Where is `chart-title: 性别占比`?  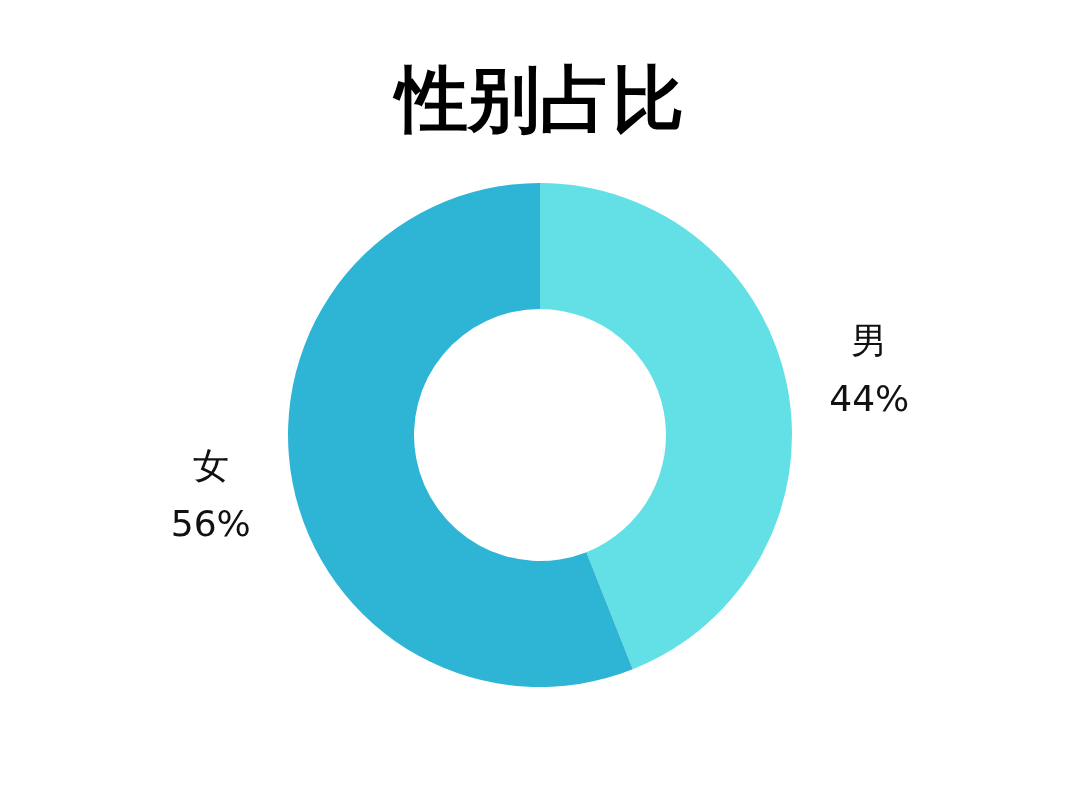
chart-title: 性别占比 is located at coordinates (538, 99).